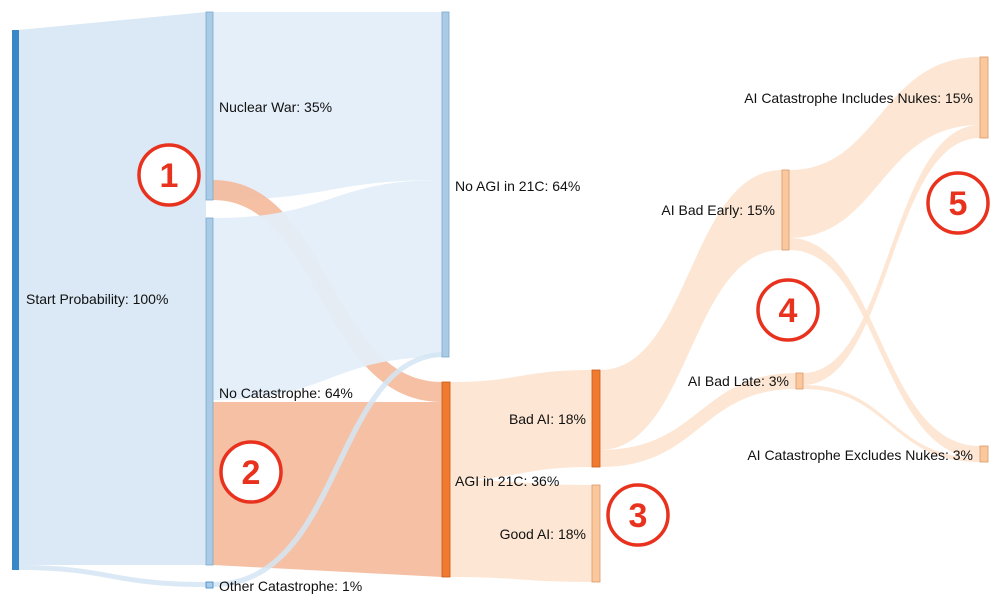 The image size is (1000, 600). Describe the element at coordinates (799, 381) in the screenshot. I see `node-ai-bad-late` at that location.